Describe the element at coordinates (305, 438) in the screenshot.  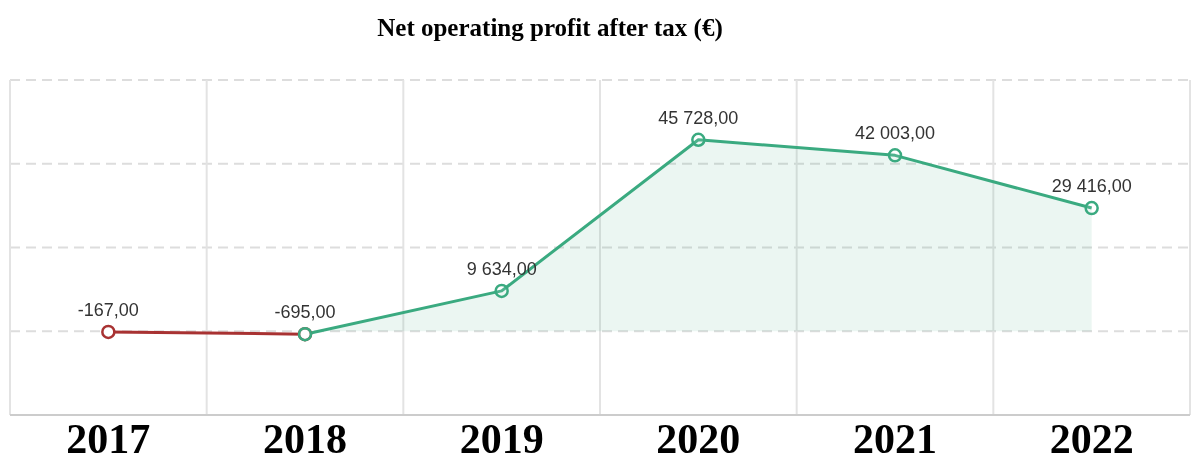
I see `x-tick-label: 2018` at that location.